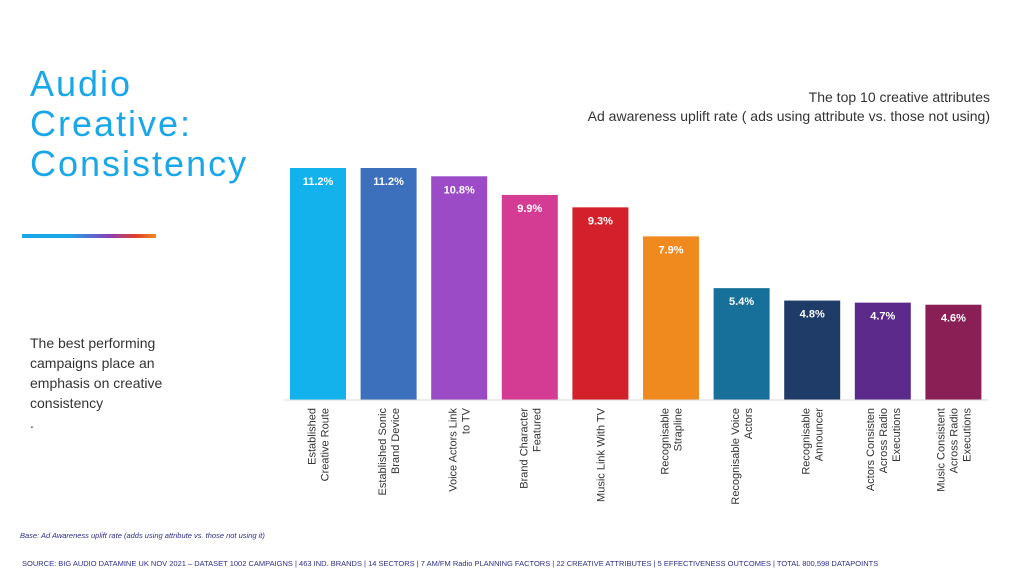 The height and width of the screenshot is (576, 1024). I want to click on body-line: The best performing, so click(93, 343).